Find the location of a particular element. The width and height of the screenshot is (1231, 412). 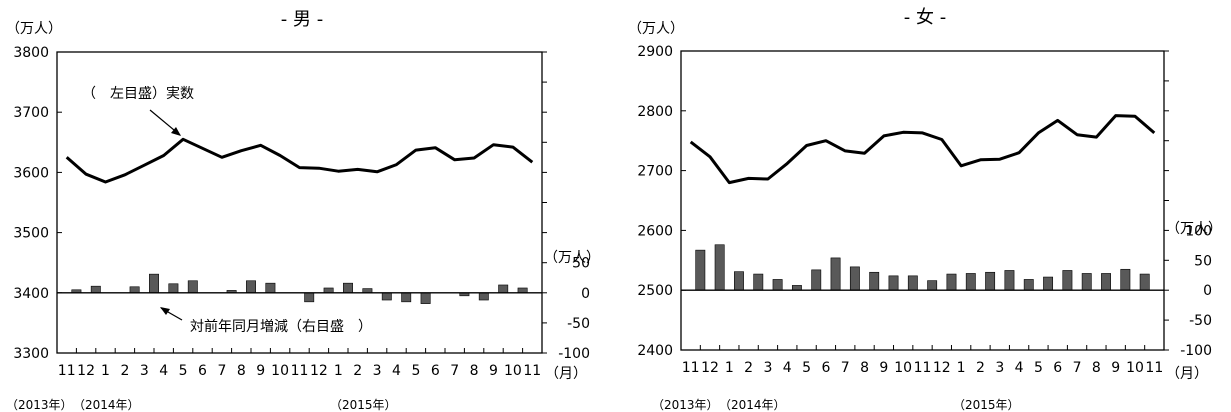

left-tick-label: 3600 is located at coordinates (31, 173).